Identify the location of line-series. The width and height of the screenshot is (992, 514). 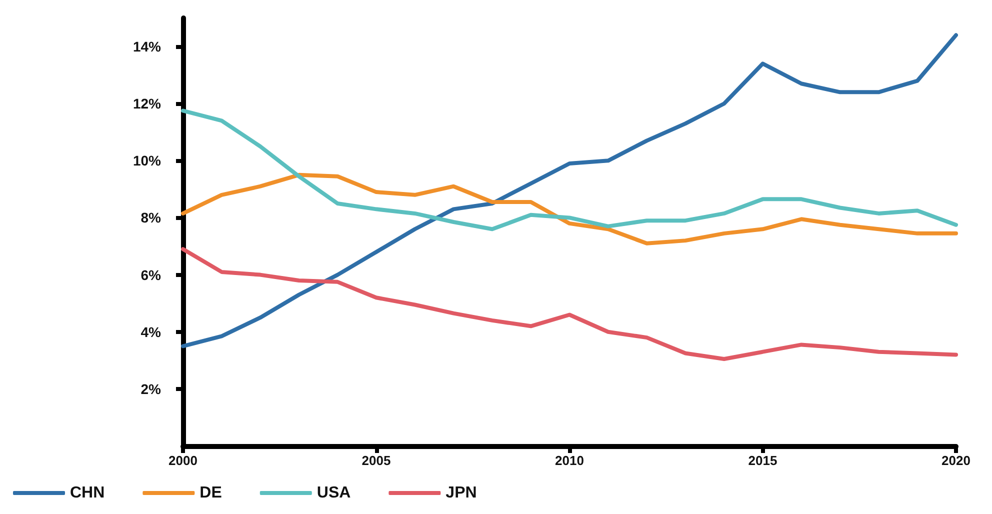
(569, 209).